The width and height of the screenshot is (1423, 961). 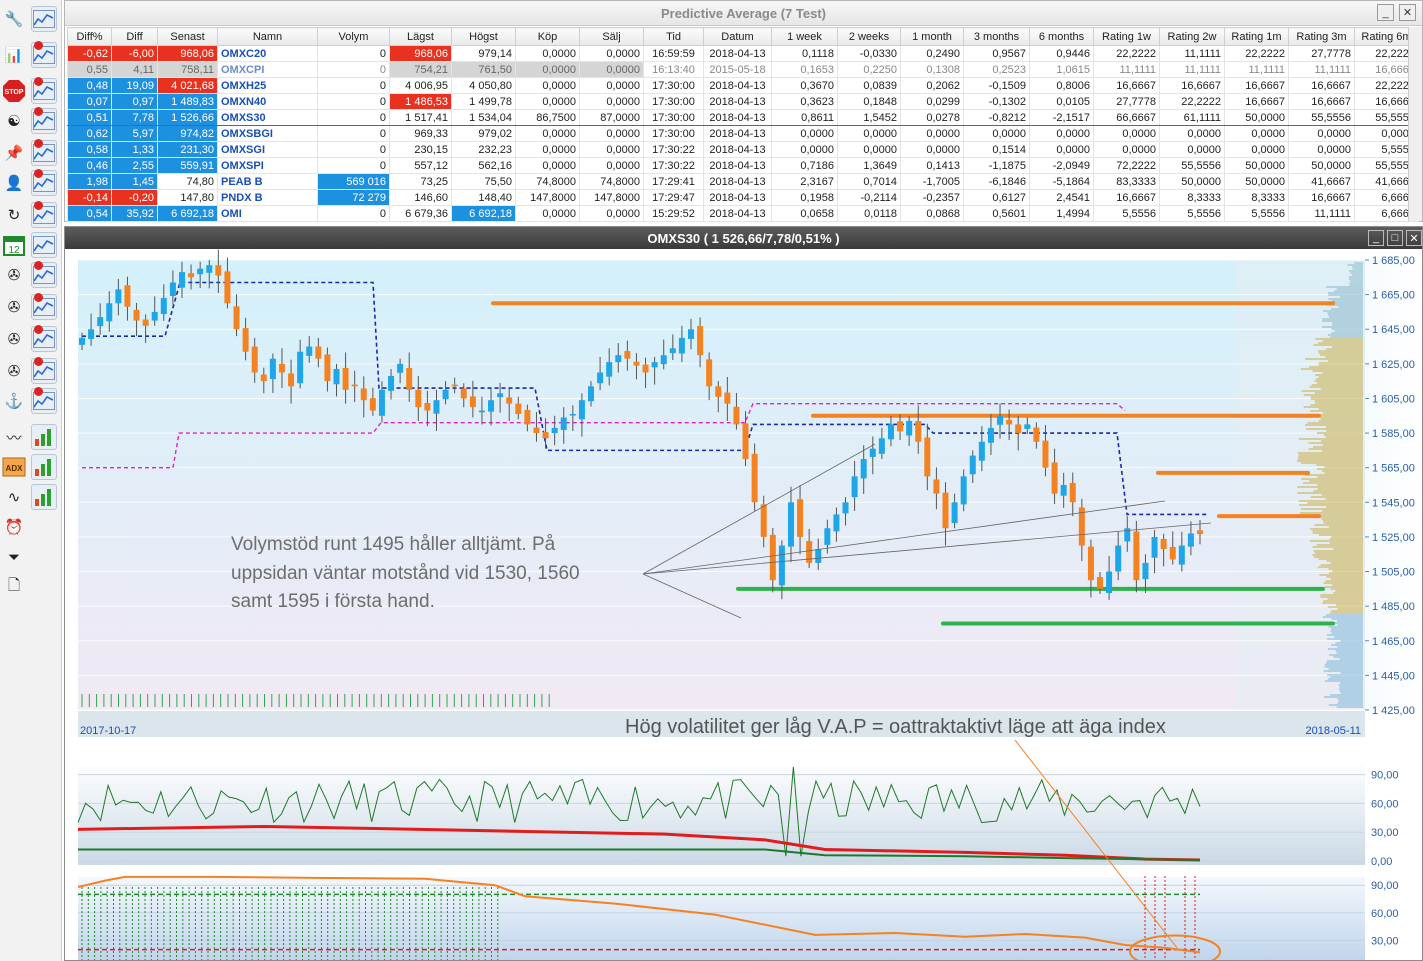 What do you see at coordinates (353, 36) in the screenshot?
I see `column-header: Volym` at bounding box center [353, 36].